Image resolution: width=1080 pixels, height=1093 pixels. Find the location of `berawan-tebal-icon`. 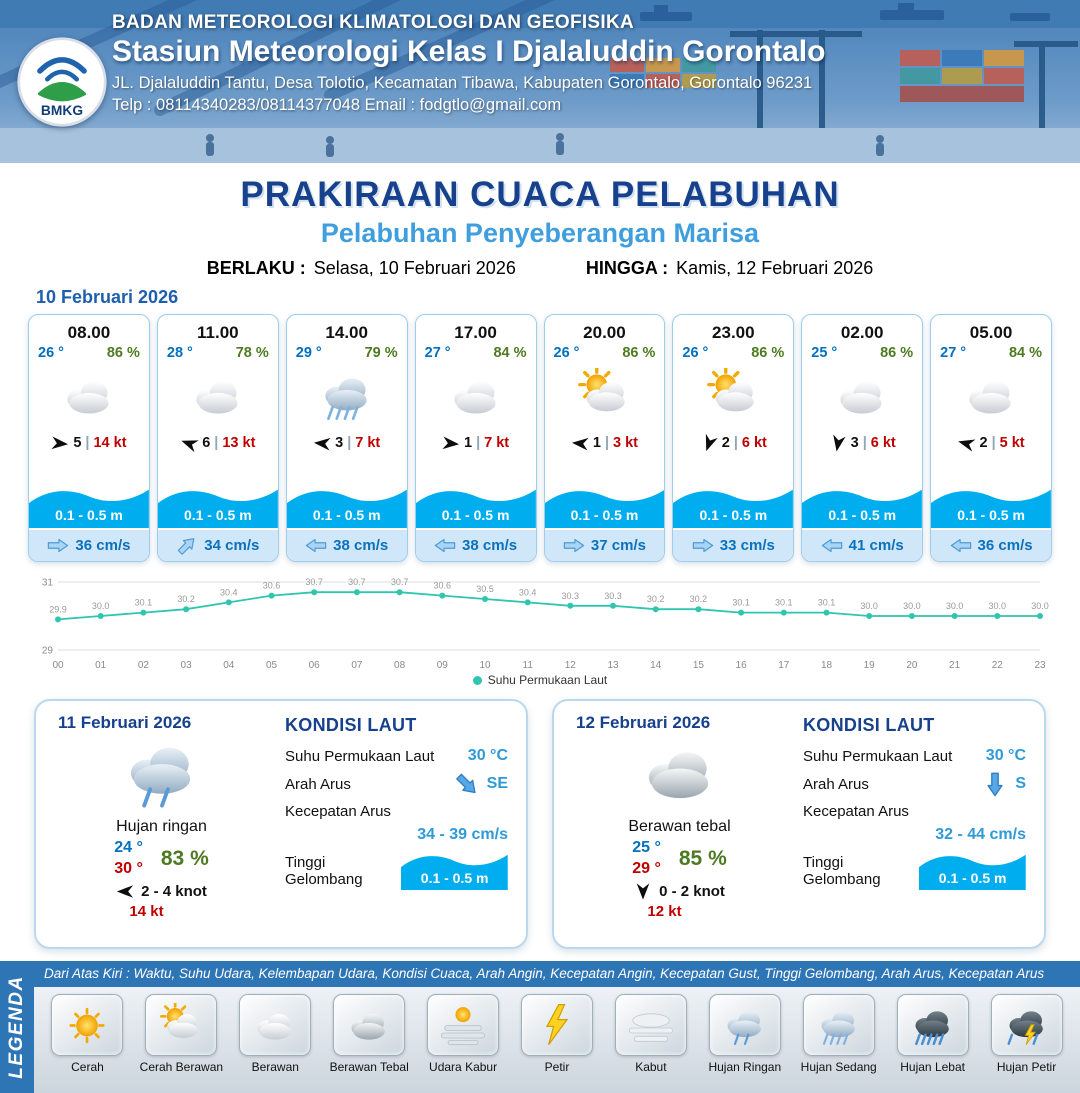

berawan-tebal-icon is located at coordinates (368, 1026).